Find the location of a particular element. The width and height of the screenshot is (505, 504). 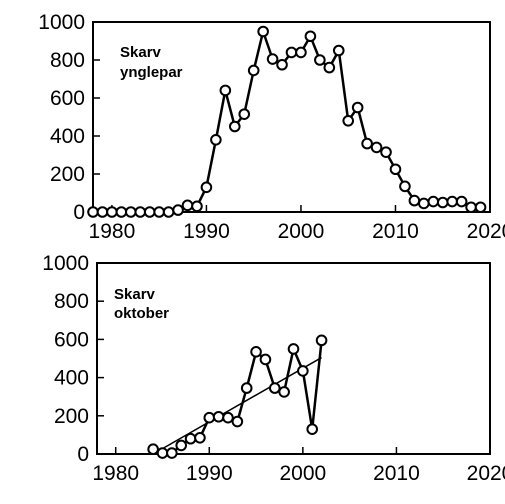

series-line is located at coordinates (237, 397).